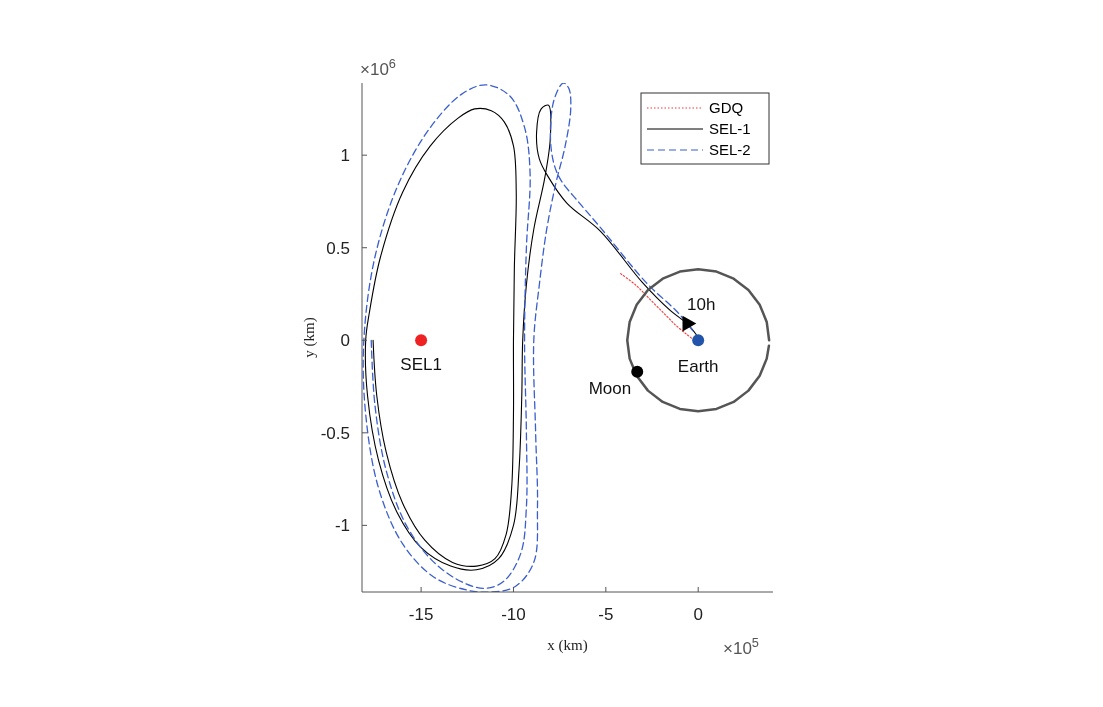 This screenshot has height=707, width=1103. What do you see at coordinates (345, 156) in the screenshot?
I see `y-tick-label: 1` at bounding box center [345, 156].